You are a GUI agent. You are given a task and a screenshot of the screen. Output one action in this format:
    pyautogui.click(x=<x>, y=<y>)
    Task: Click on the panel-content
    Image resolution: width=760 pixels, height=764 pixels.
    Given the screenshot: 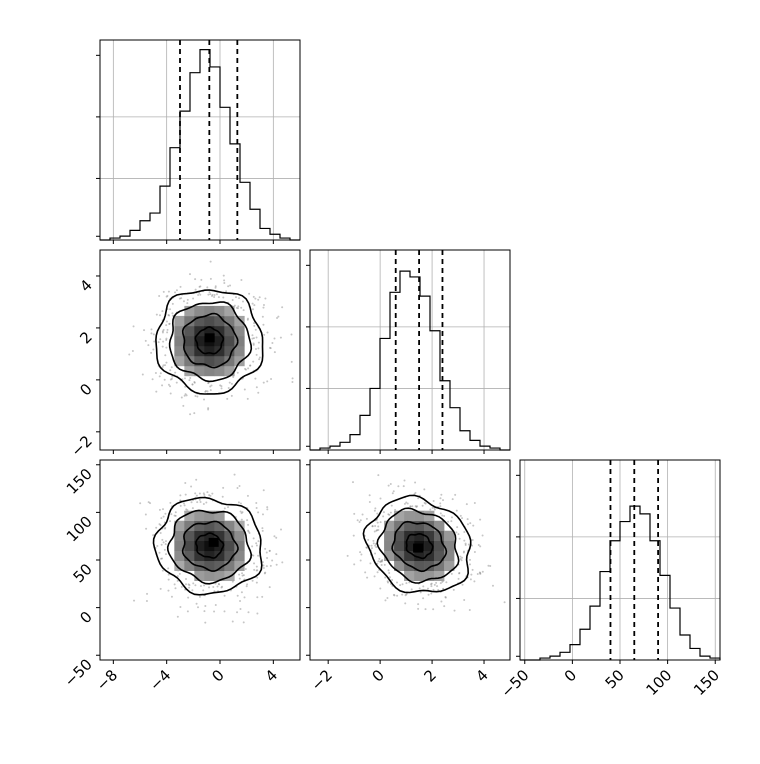 What is the action you would take?
    pyautogui.click(x=211, y=338)
    